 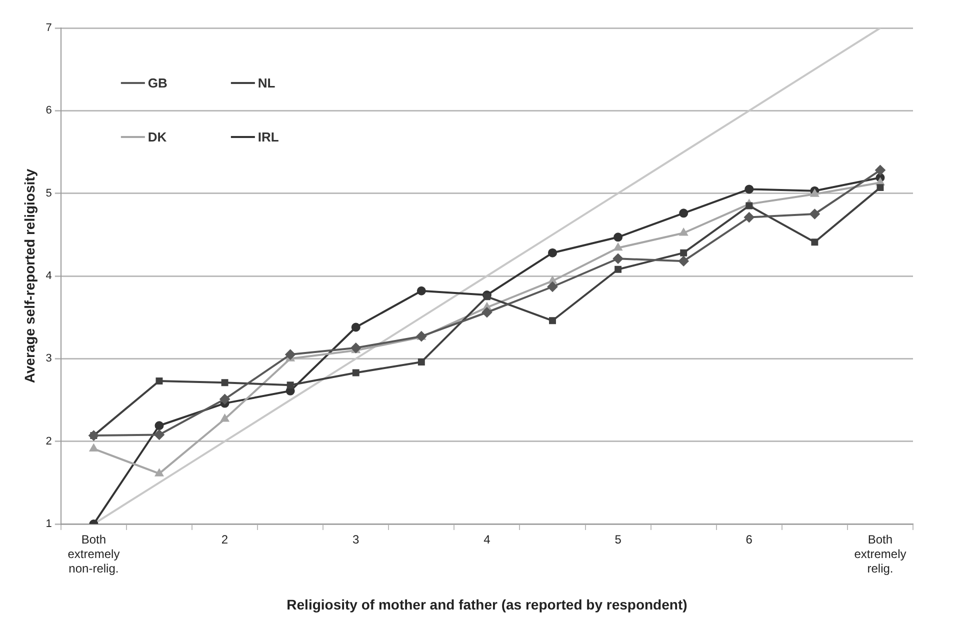 What do you see at coordinates (356, 539) in the screenshot?
I see `x-tick-label: 3` at bounding box center [356, 539].